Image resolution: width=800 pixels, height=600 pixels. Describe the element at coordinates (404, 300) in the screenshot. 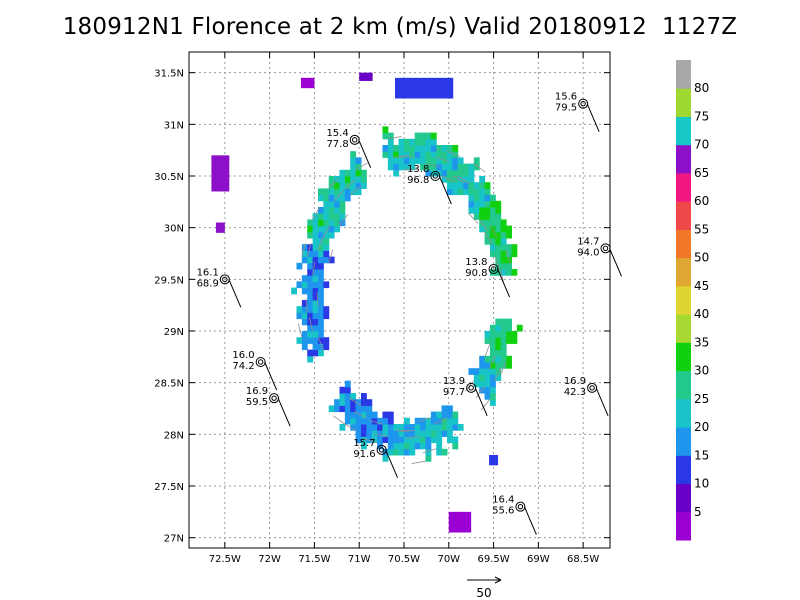

I see `wind-barbs` at that location.